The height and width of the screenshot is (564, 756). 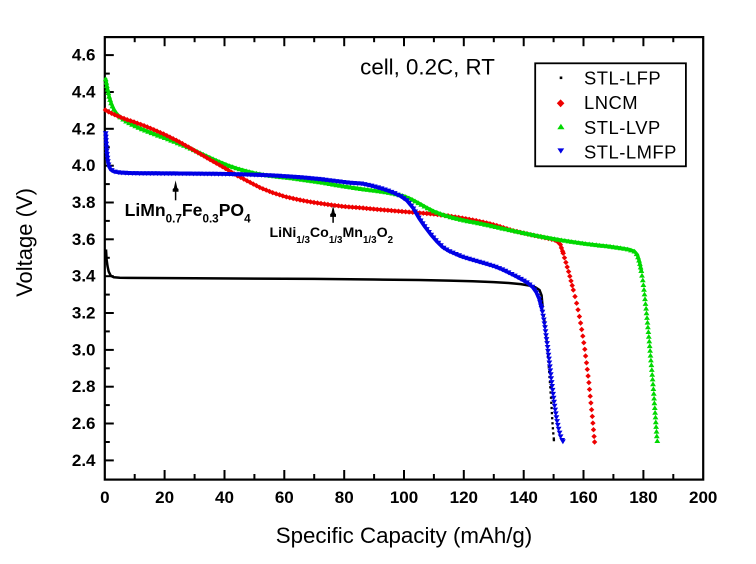 What do you see at coordinates (703, 497) in the screenshot?
I see `svg-text: 200` at bounding box center [703, 497].